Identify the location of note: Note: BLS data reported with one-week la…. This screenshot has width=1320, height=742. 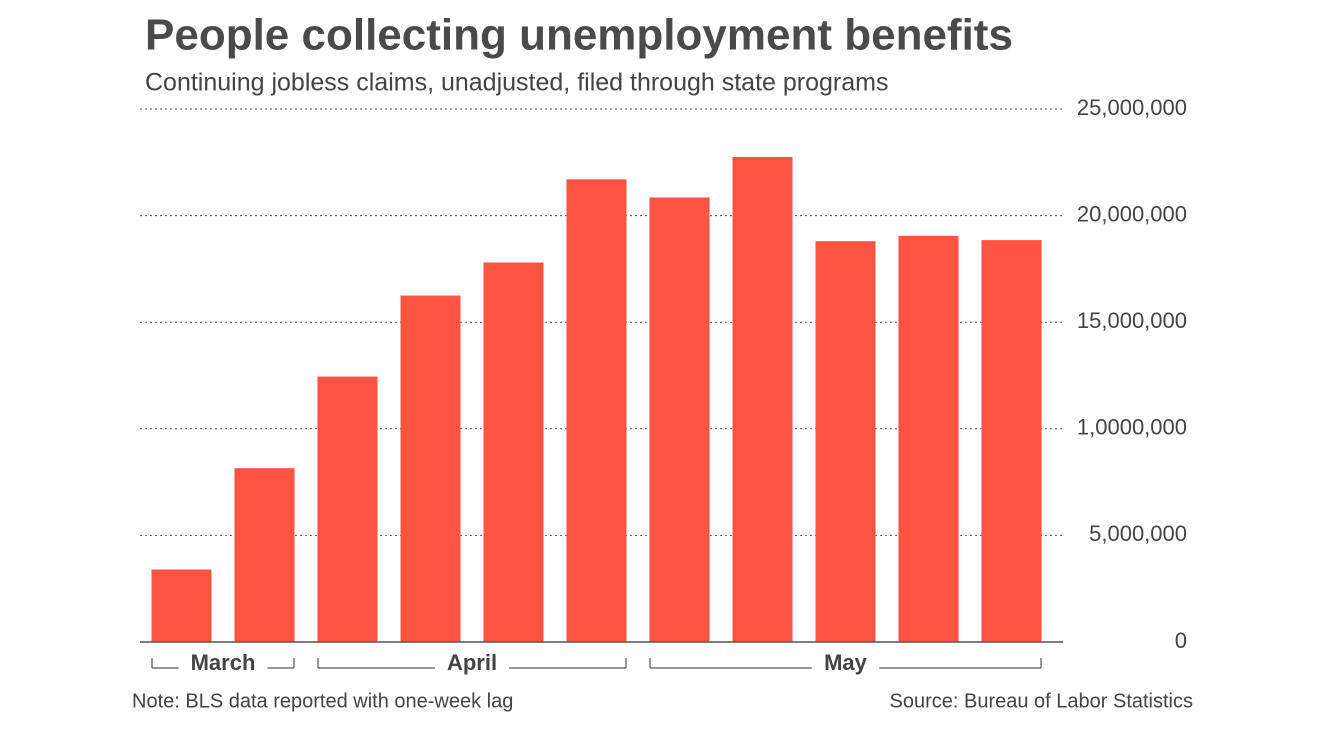
(322, 701).